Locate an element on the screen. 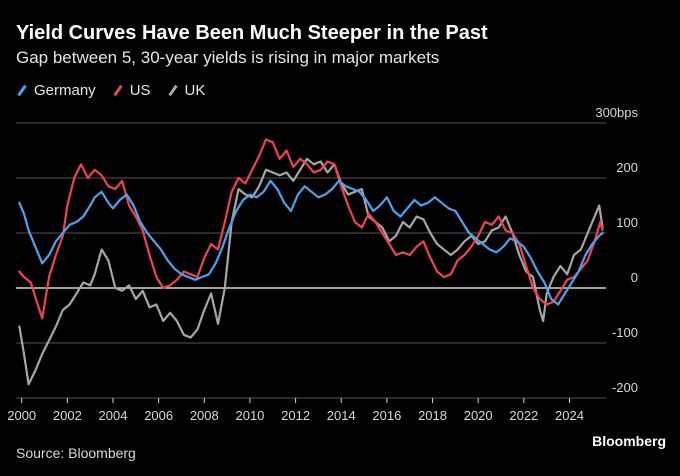 The height and width of the screenshot is (476, 680). x-tick-label: 2010 is located at coordinates (249, 415).